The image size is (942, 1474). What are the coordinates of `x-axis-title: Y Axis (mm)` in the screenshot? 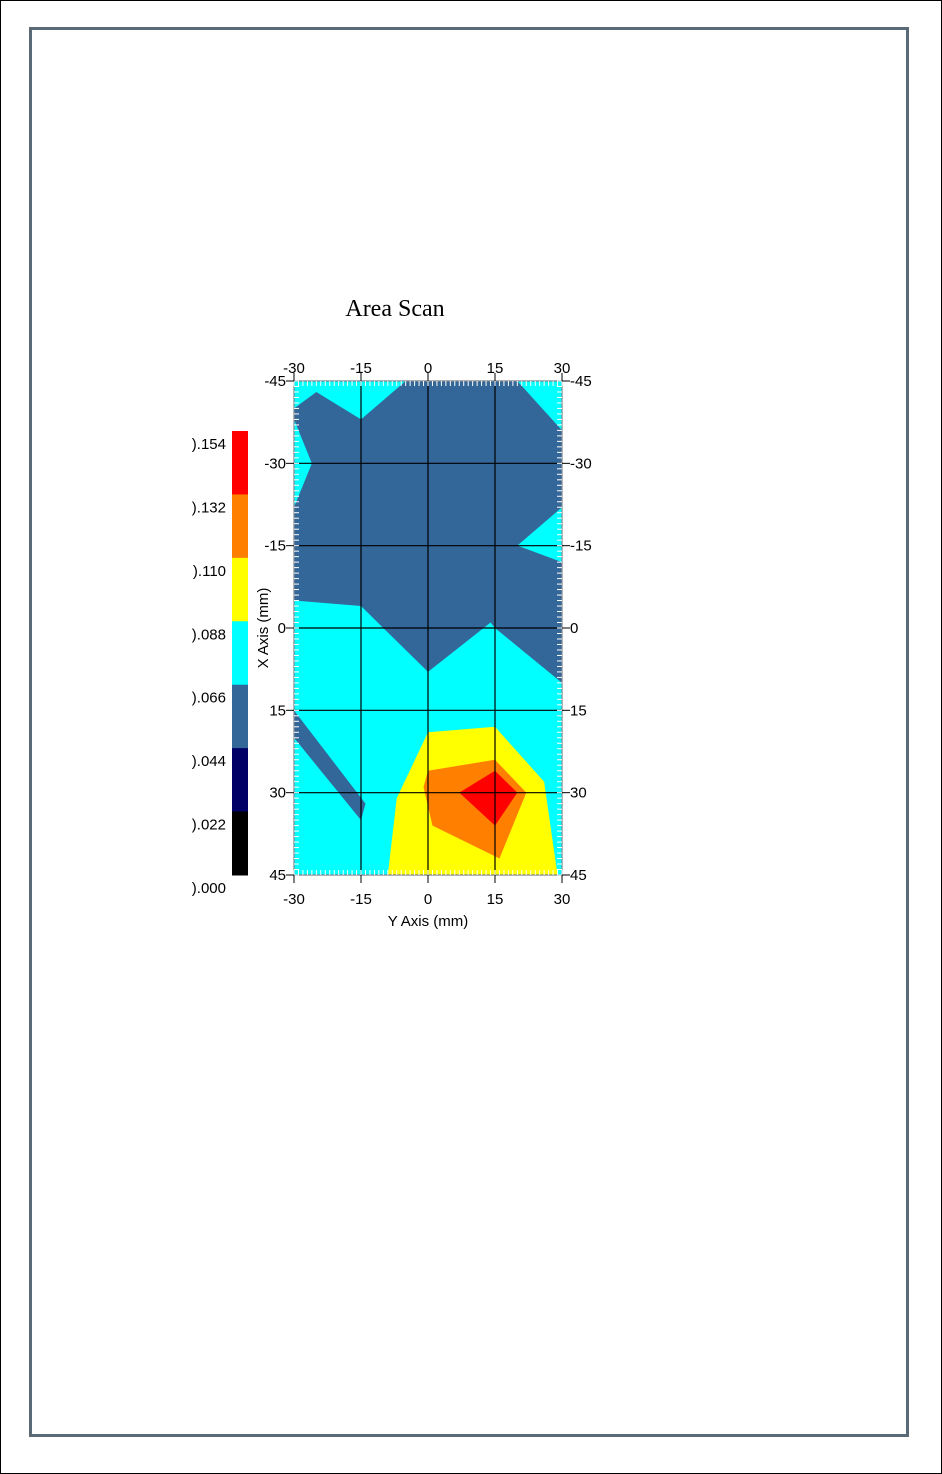 It's located at (428, 921).